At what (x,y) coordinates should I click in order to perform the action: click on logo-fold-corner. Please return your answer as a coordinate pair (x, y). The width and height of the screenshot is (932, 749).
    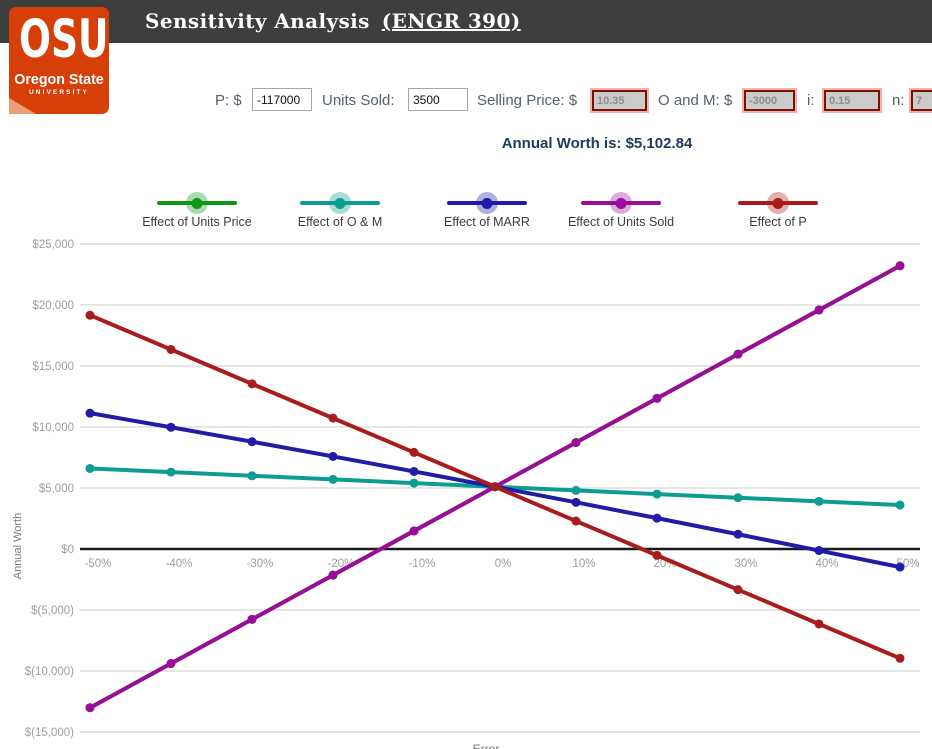
    Looking at the image, I should click on (22, 106).